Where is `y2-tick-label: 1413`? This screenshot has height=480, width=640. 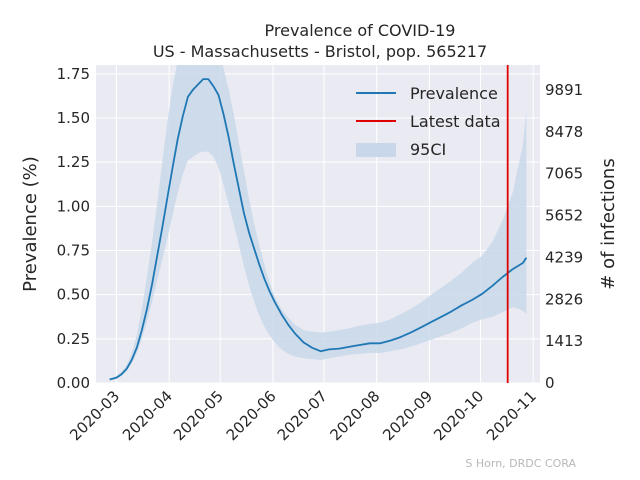
y2-tick-label: 1413 is located at coordinates (564, 341).